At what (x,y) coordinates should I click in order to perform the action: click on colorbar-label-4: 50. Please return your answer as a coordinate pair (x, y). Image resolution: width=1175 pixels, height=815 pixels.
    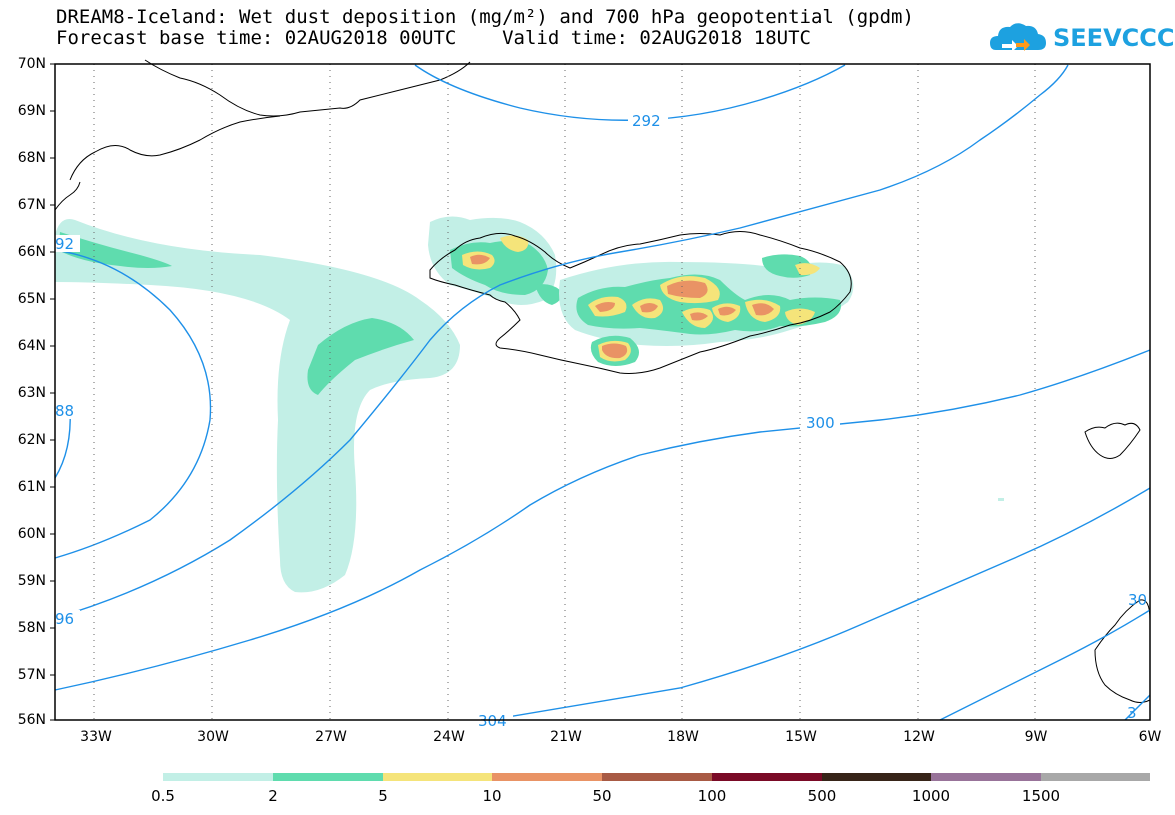
    Looking at the image, I should click on (602, 796).